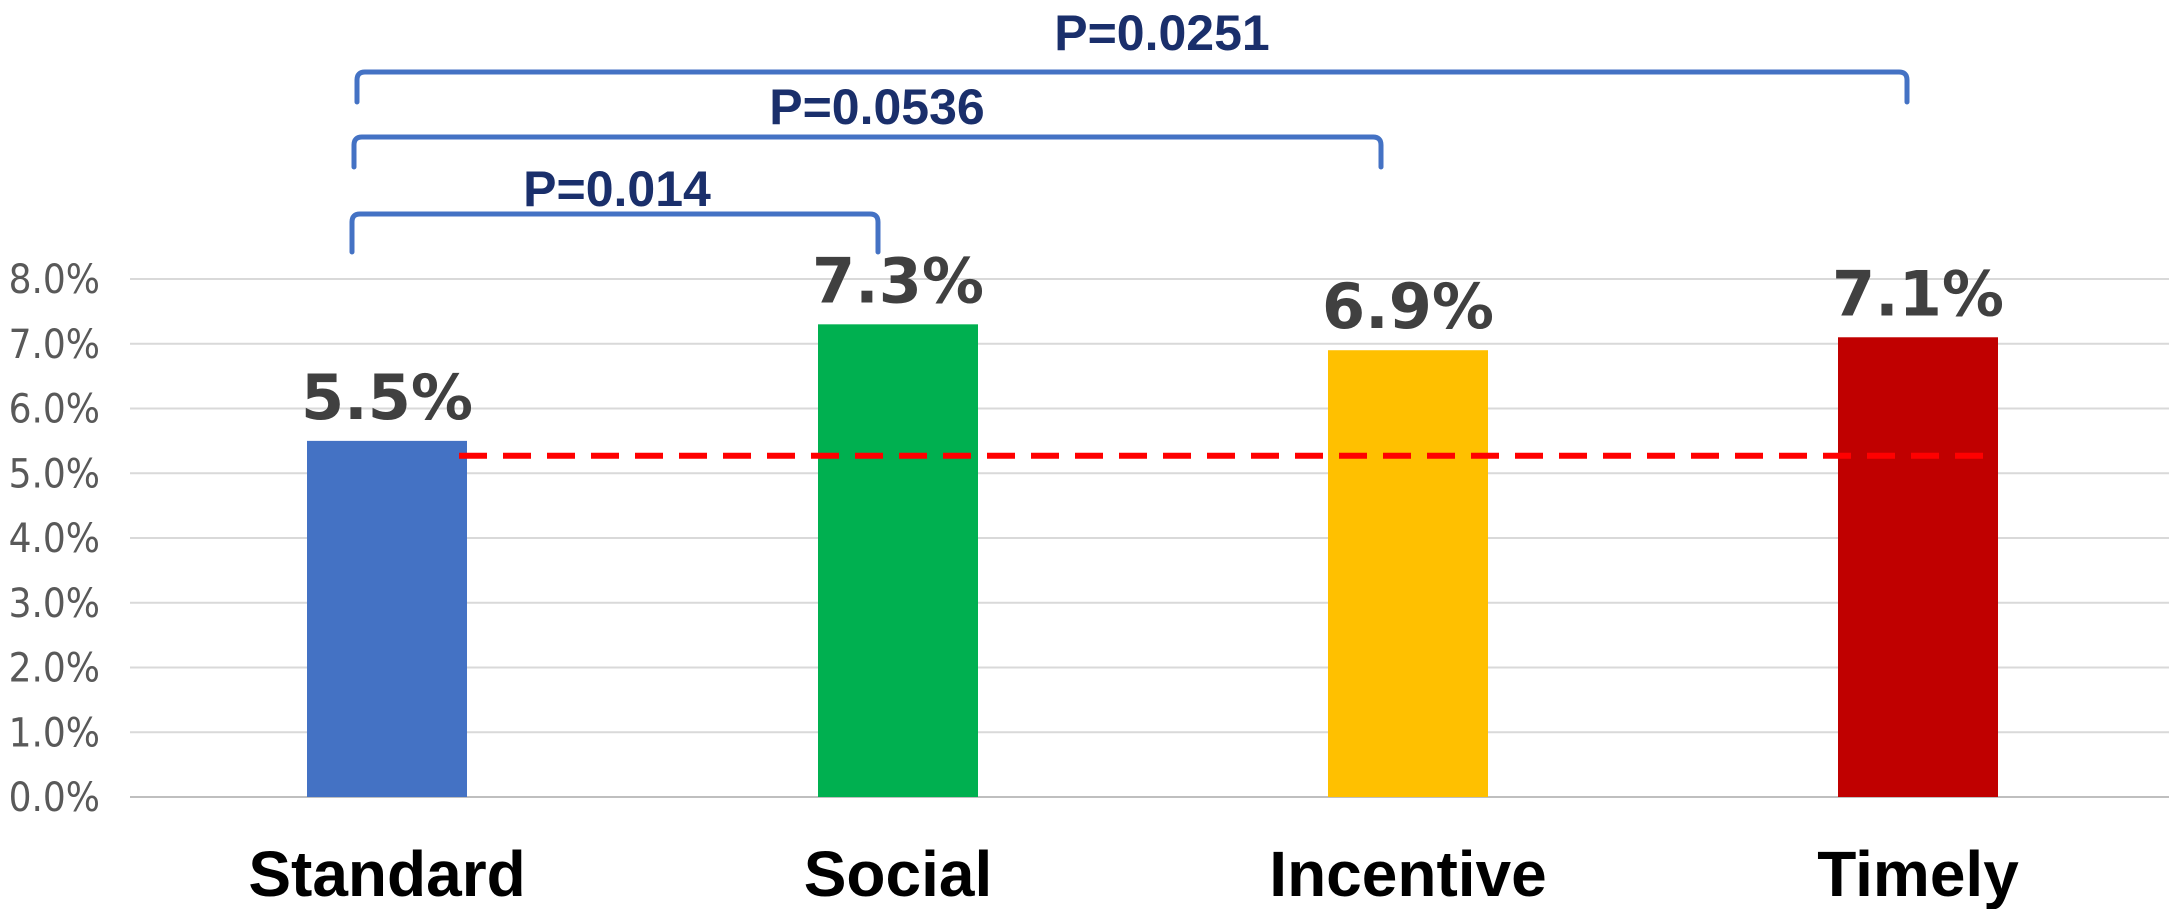 The height and width of the screenshot is (909, 2169). Describe the element at coordinates (1918, 567) in the screenshot. I see `bar-timely` at that location.